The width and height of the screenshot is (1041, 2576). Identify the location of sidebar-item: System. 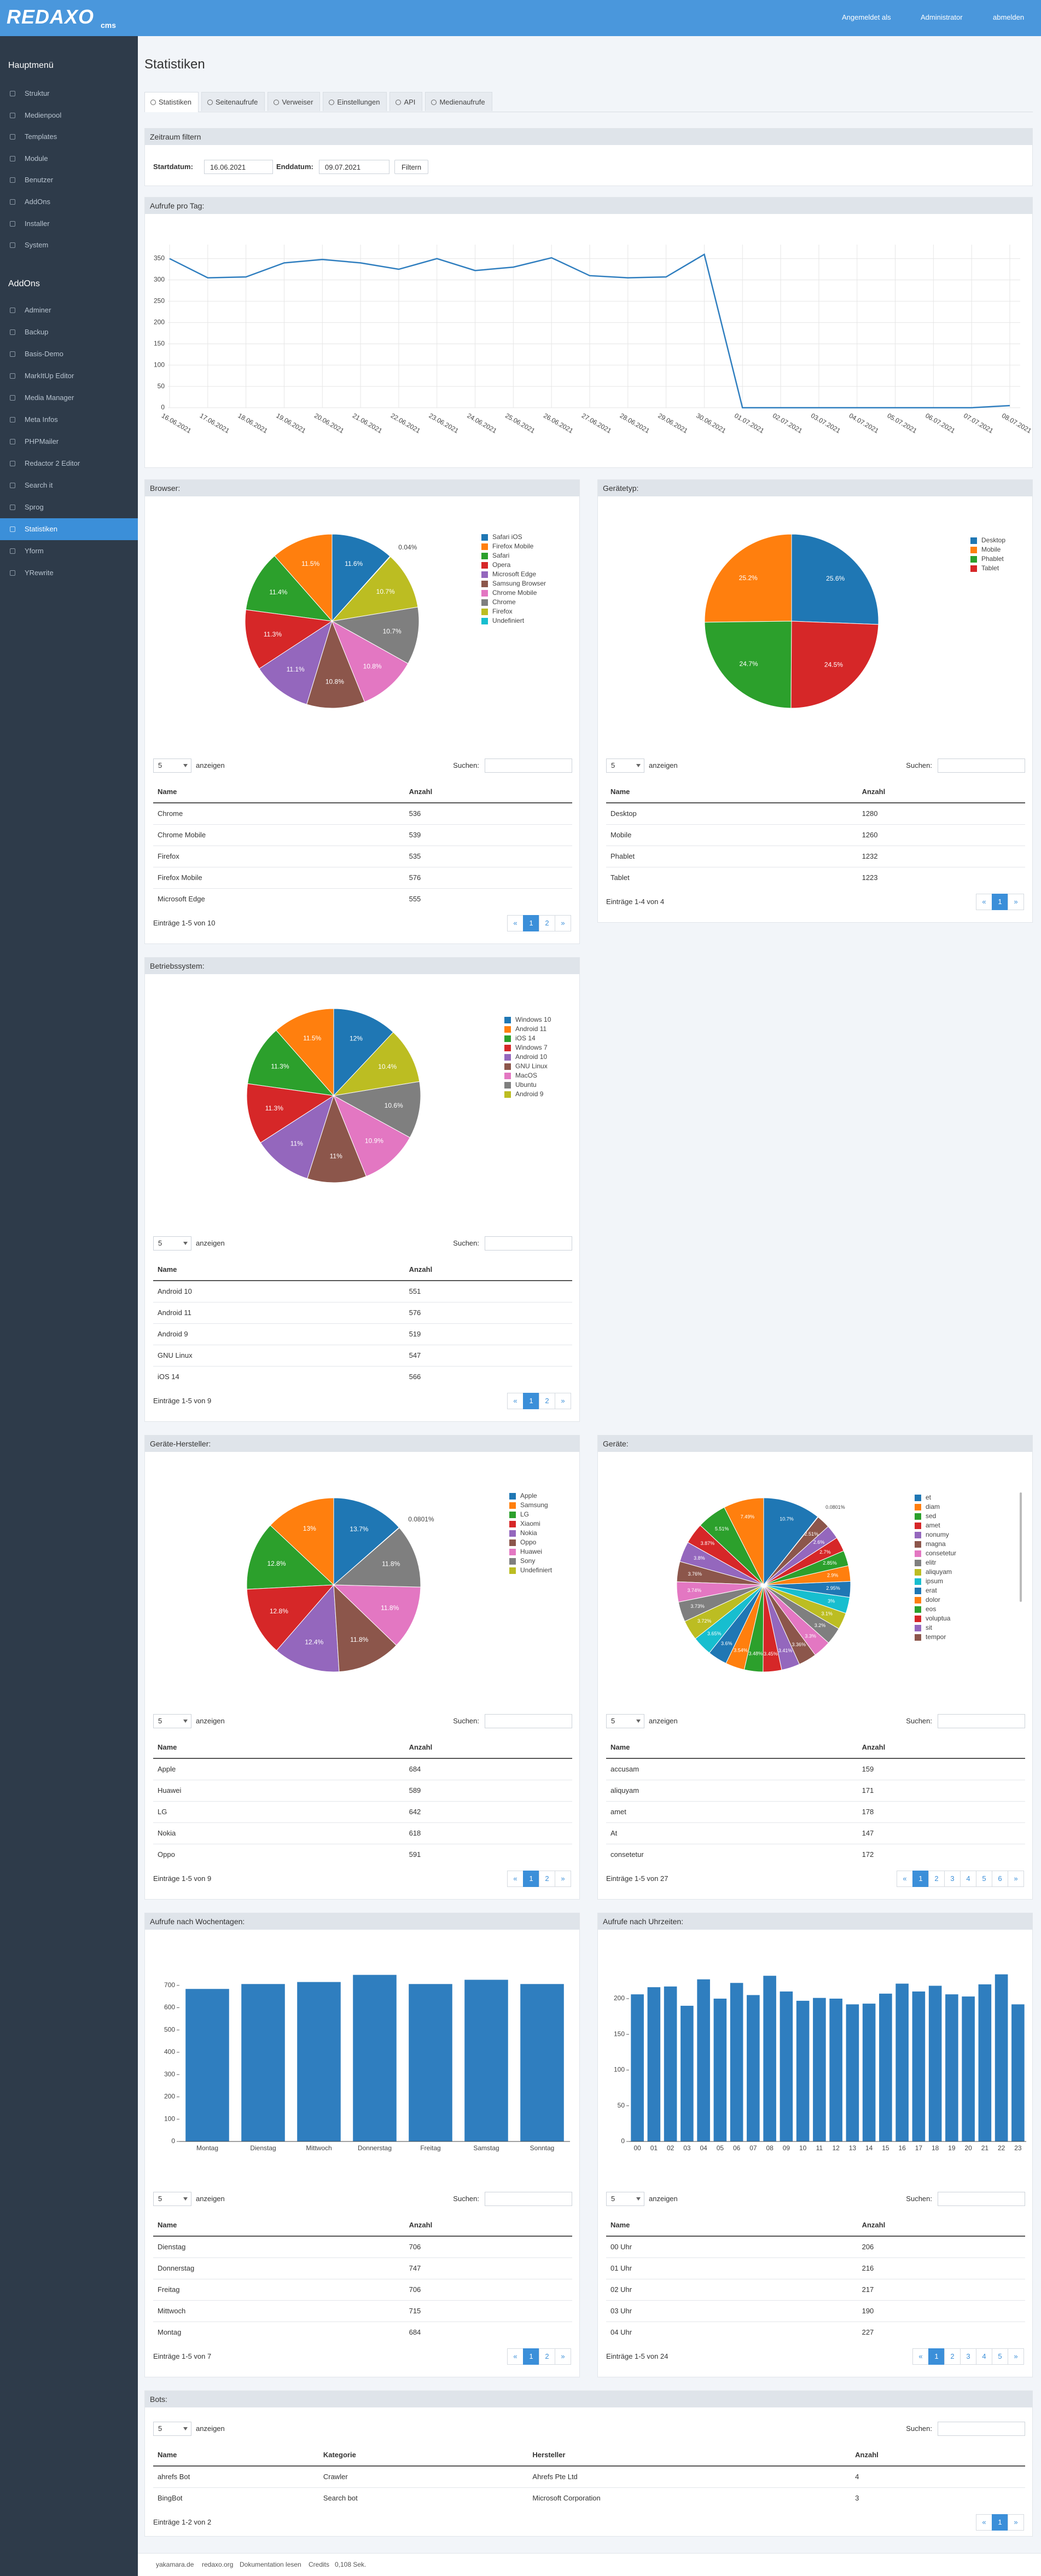
(69, 245).